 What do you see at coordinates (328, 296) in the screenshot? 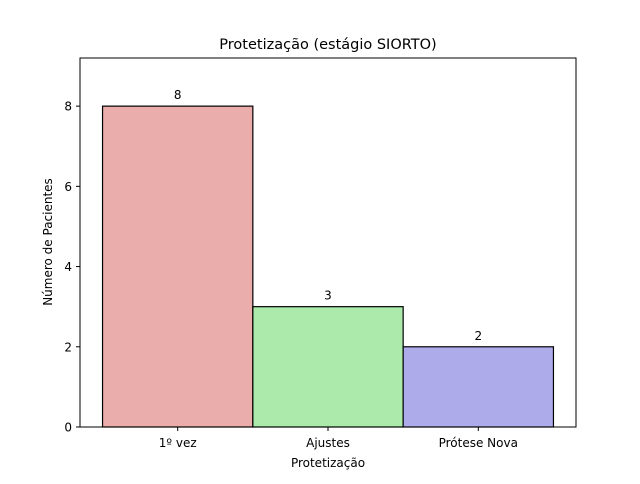
I see `data-label: 3` at bounding box center [328, 296].